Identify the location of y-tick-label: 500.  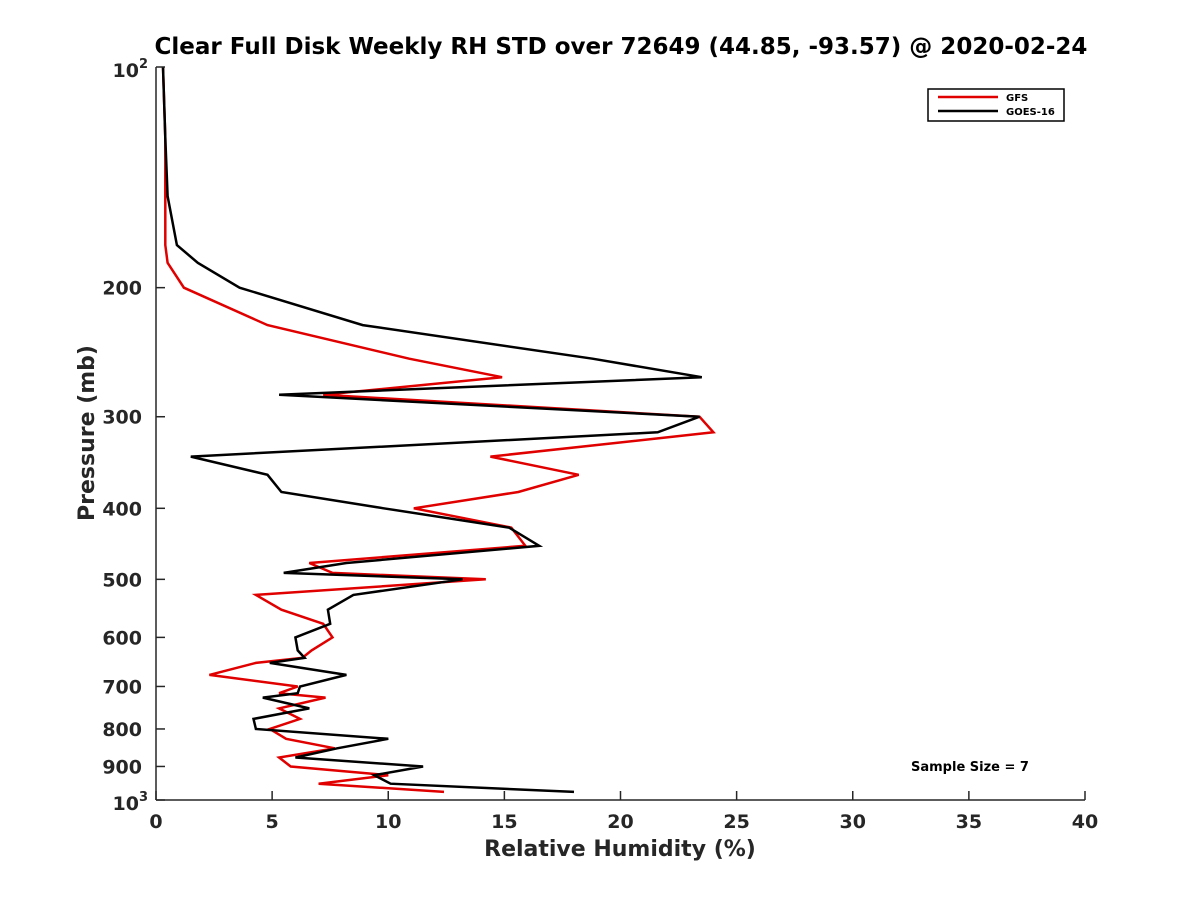
(122, 580).